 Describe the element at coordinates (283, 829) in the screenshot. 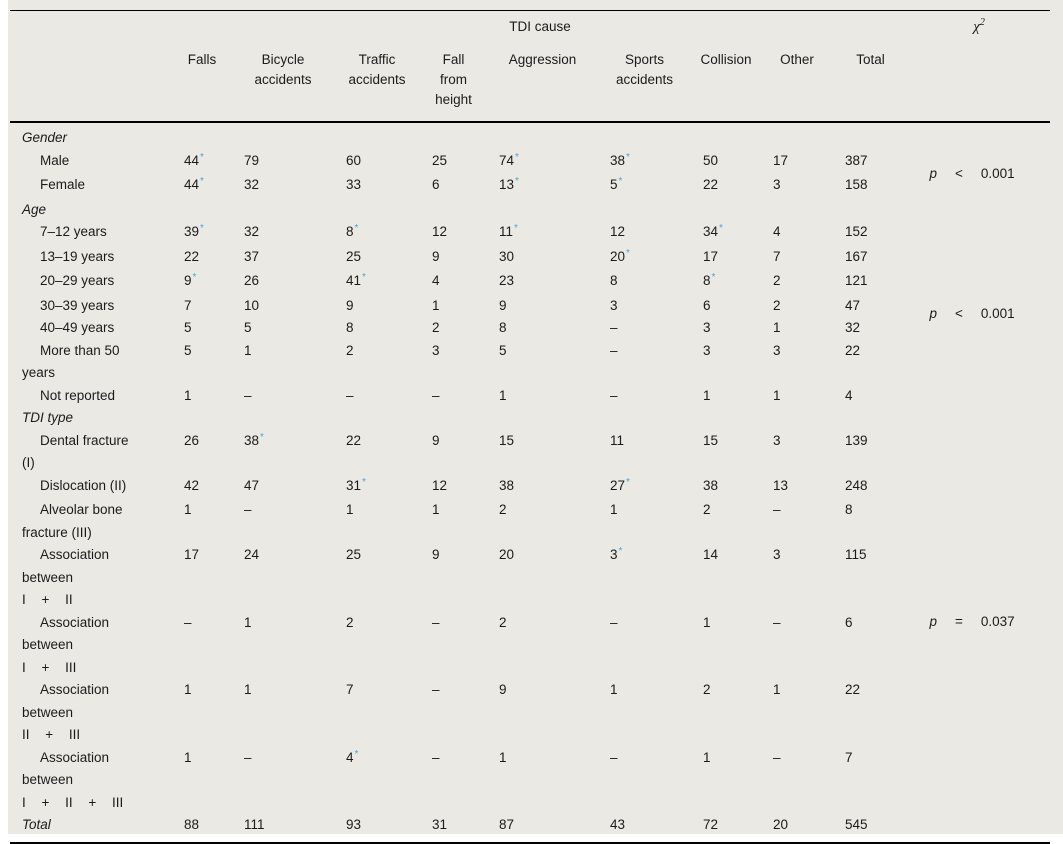

I see `cell-bicycle-accidents: 111` at that location.